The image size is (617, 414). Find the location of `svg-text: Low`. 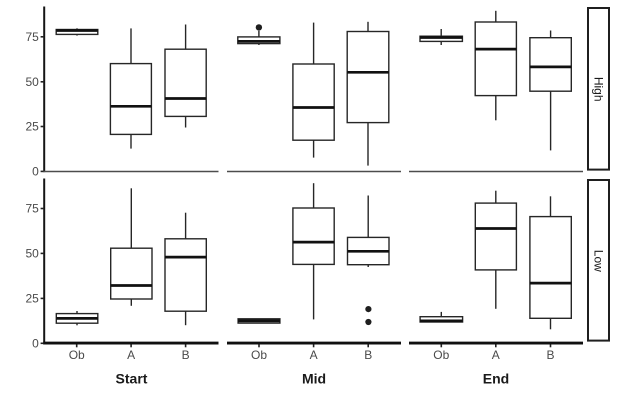

svg-text: Low is located at coordinates (599, 261).